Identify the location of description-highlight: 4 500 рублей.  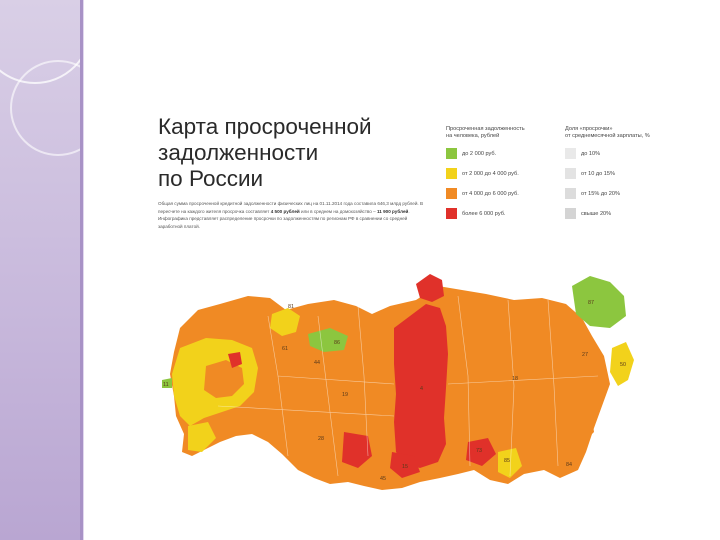
(285, 211).